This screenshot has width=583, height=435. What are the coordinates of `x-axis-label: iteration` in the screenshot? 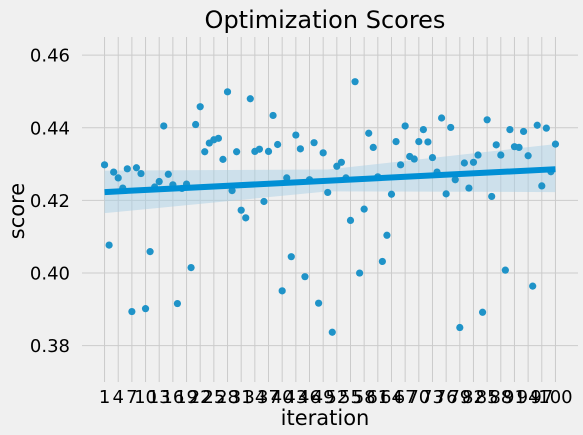 It's located at (325, 418).